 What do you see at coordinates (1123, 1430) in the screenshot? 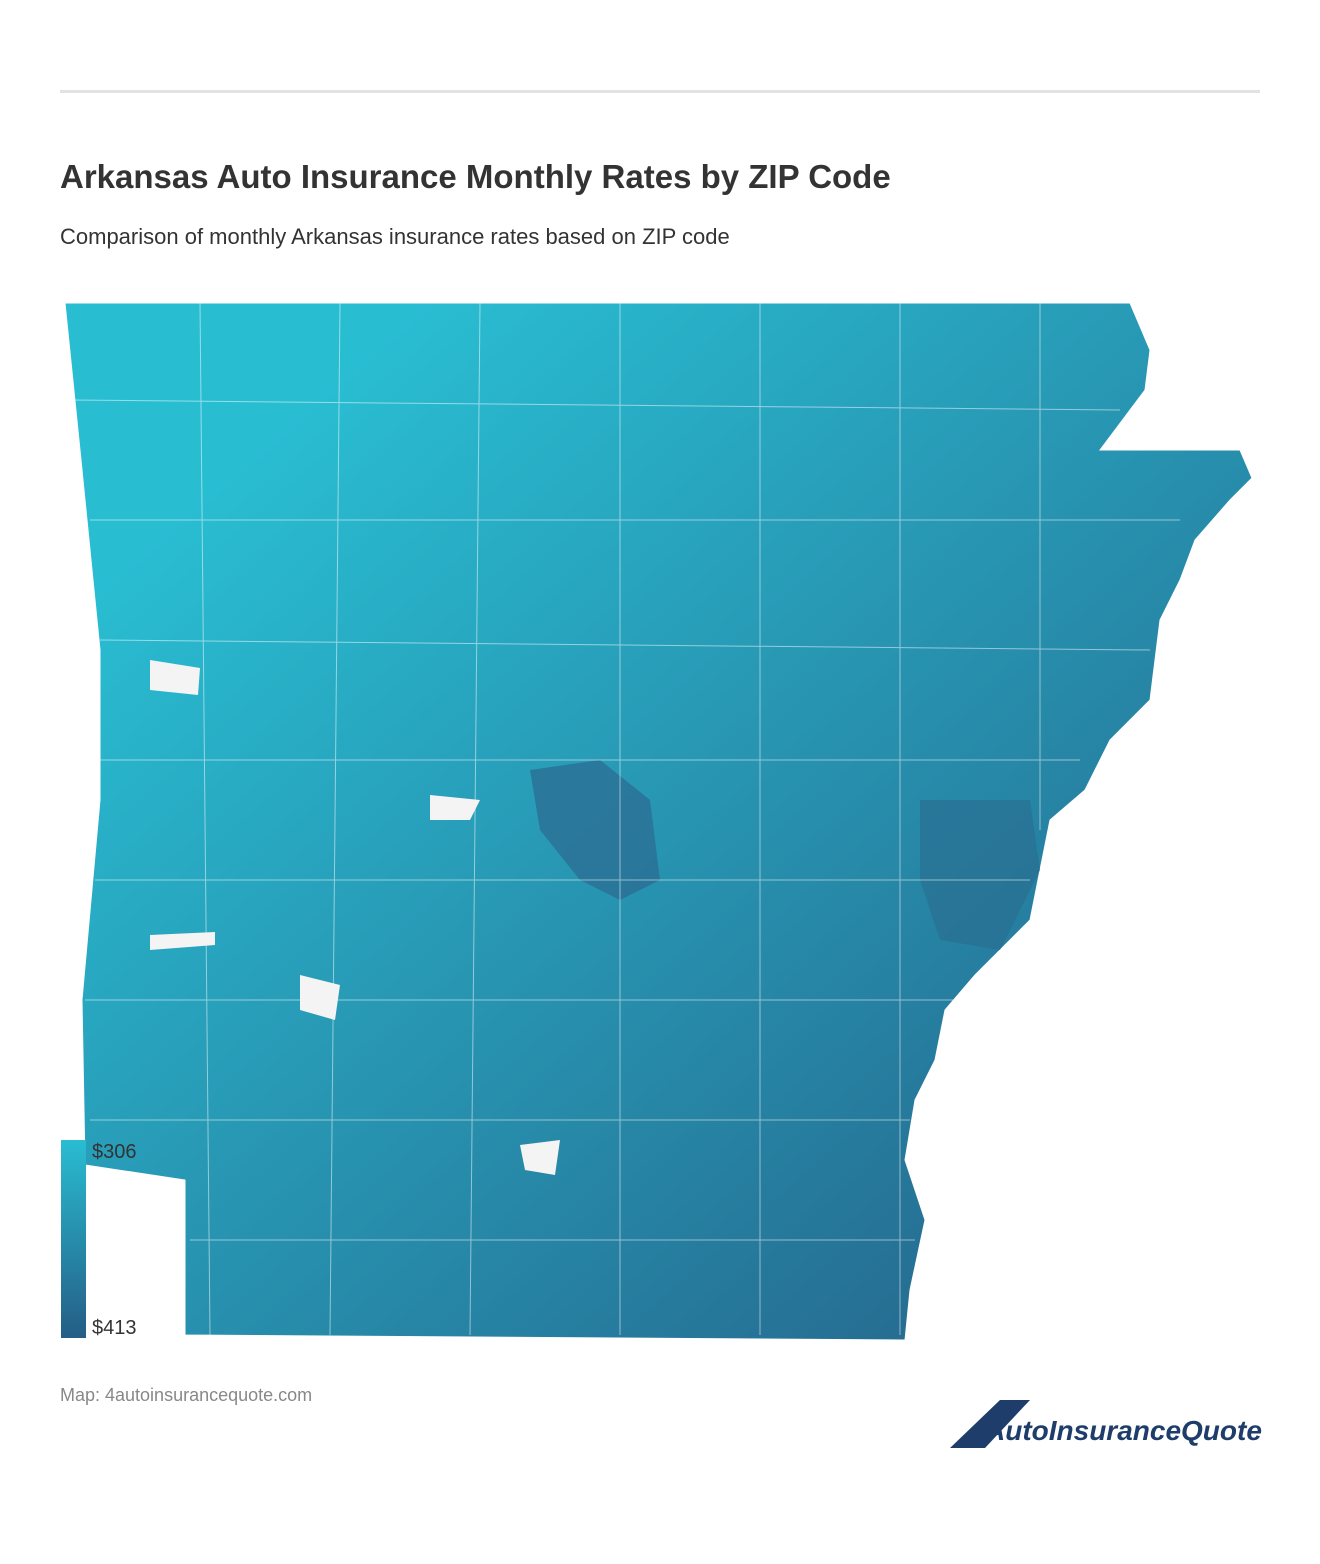
I see `logo: AutoInsuranceQuote` at bounding box center [1123, 1430].